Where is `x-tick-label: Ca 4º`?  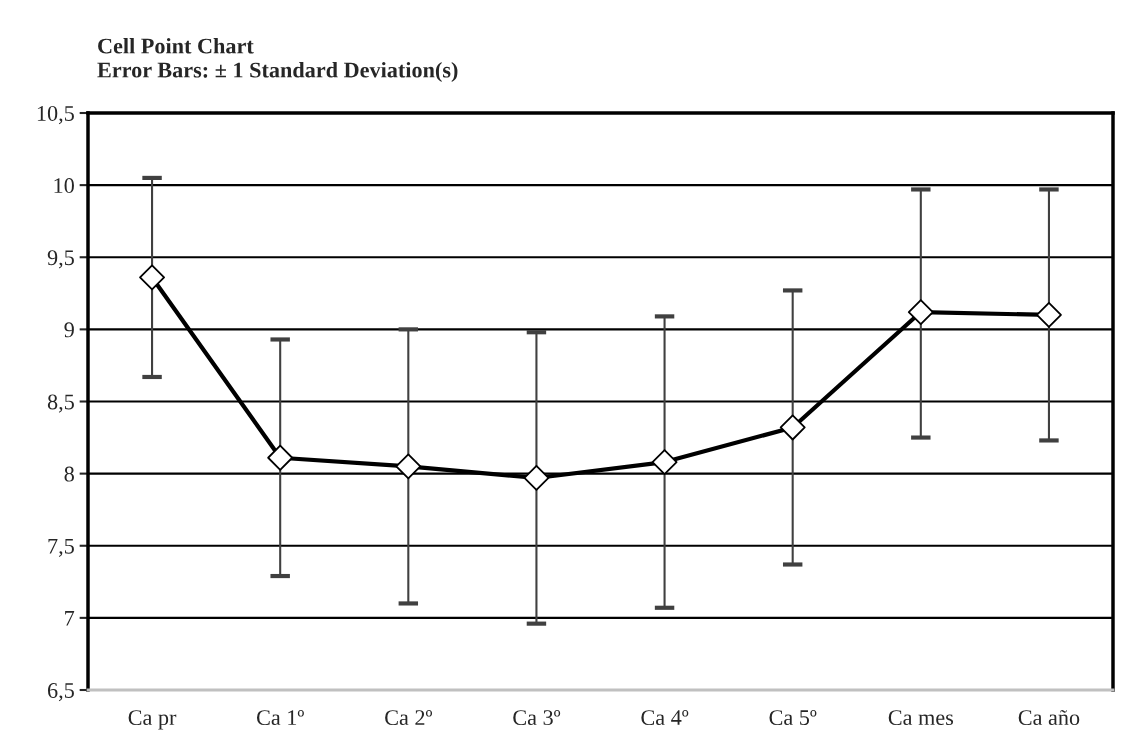
x-tick-label: Ca 4º is located at coordinates (665, 718).